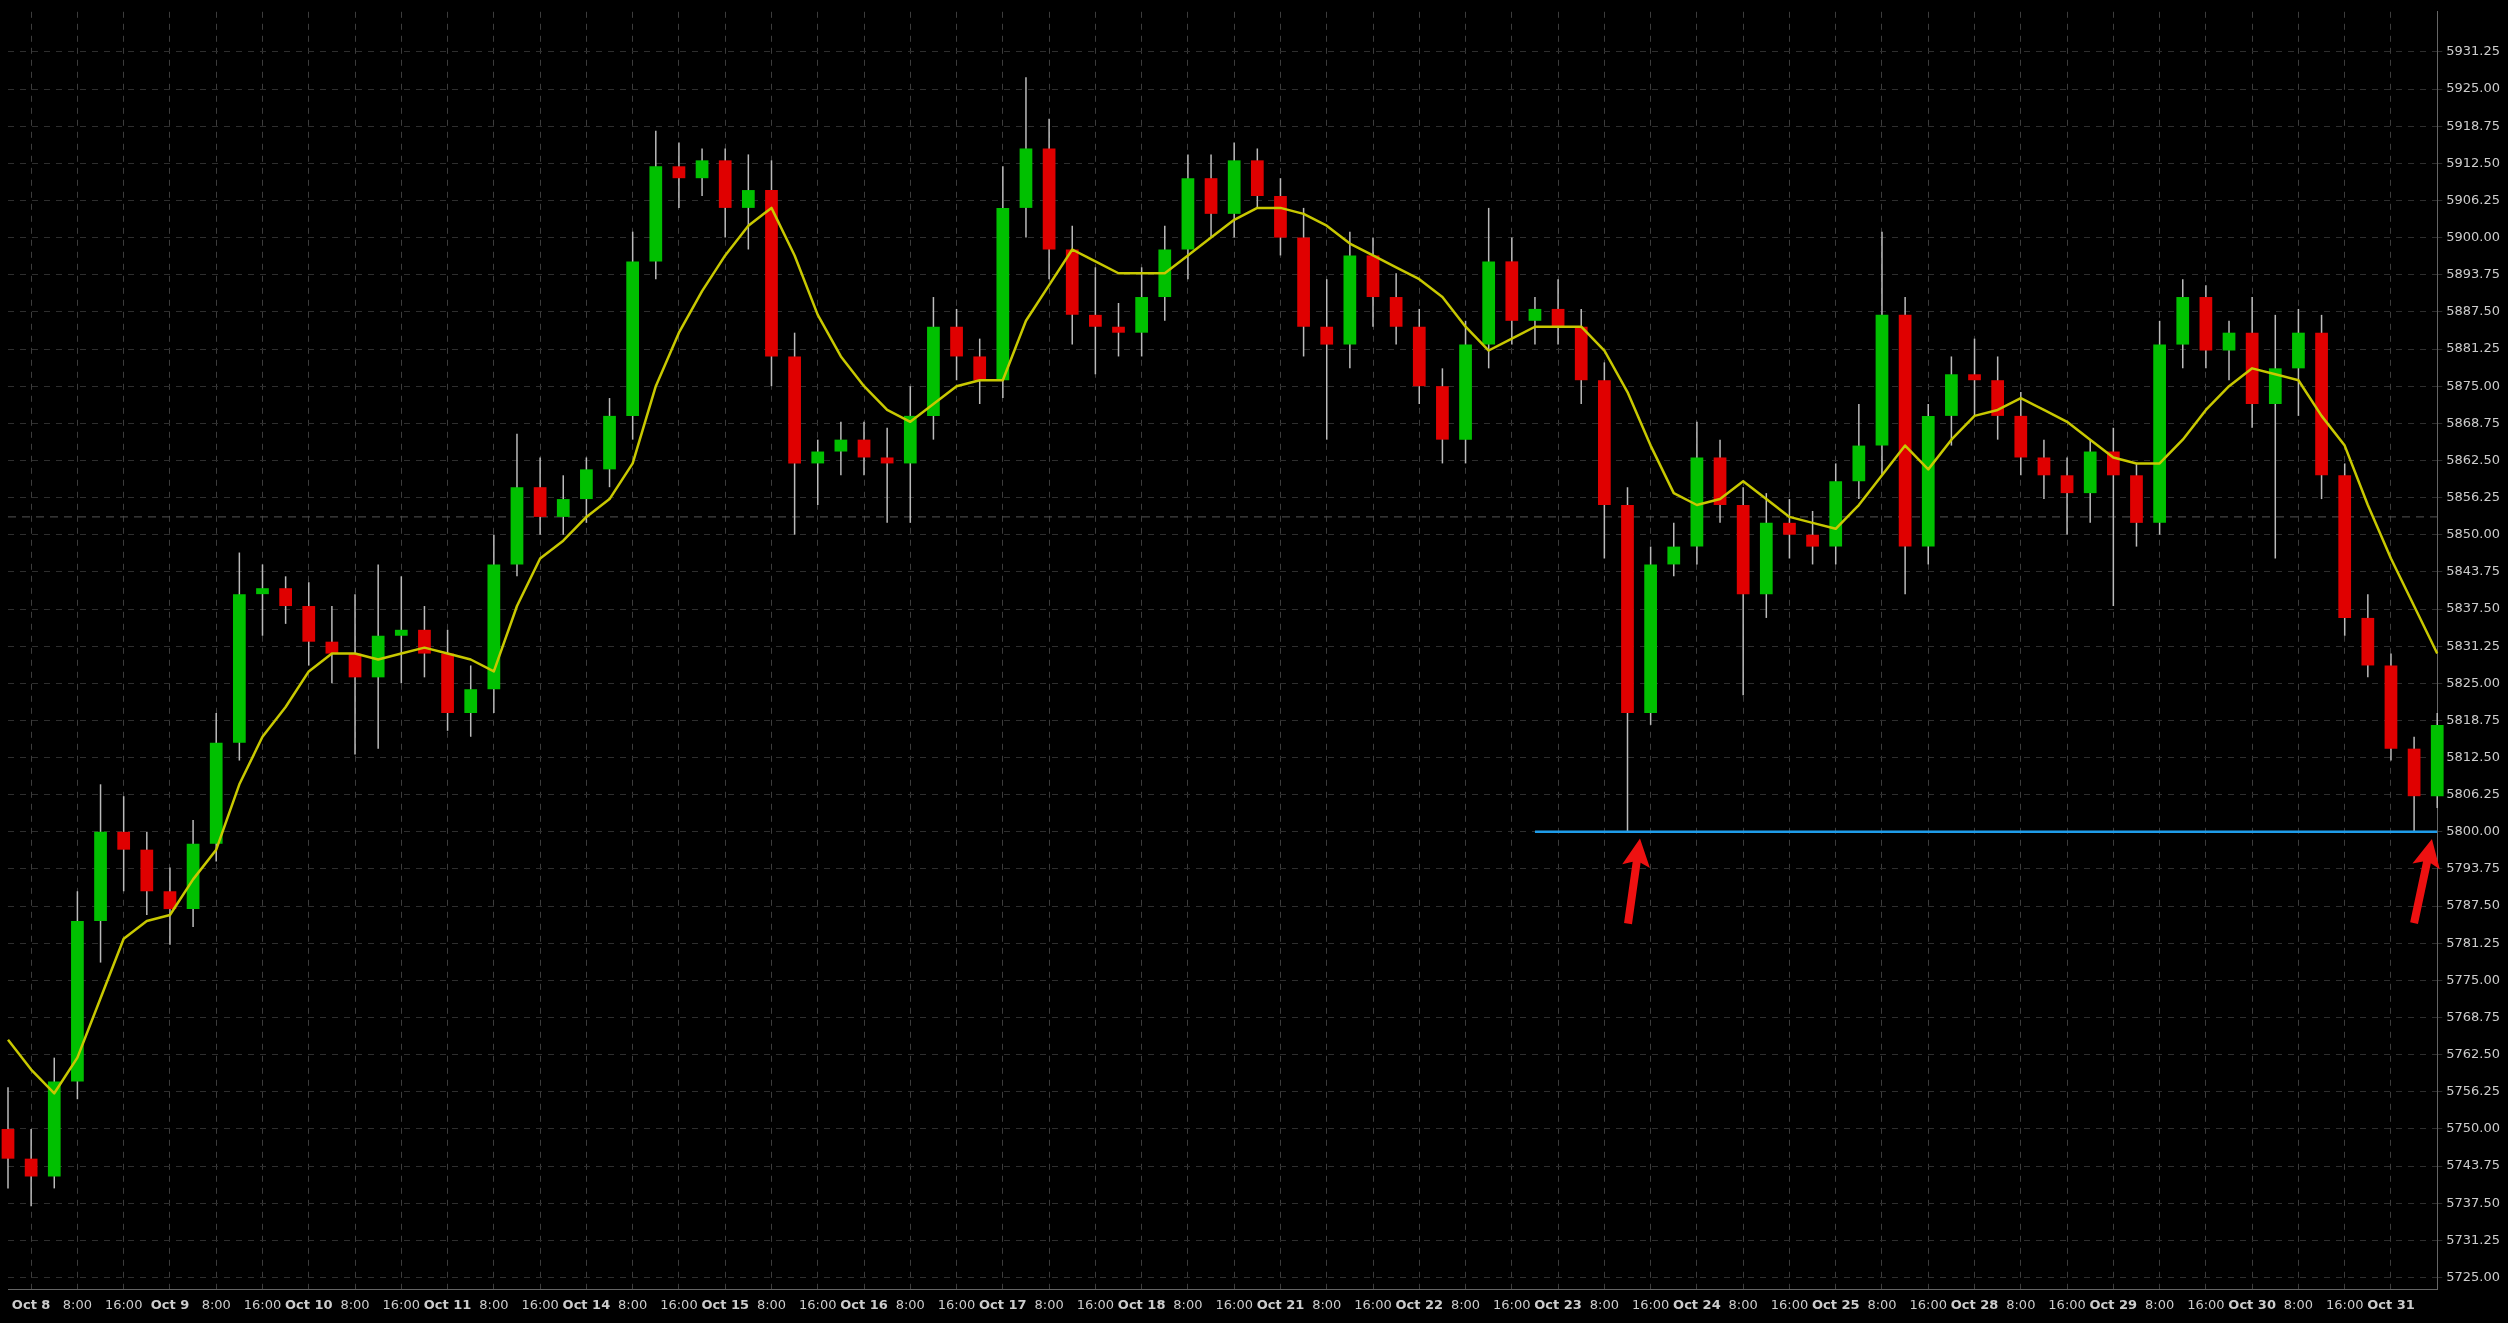  What do you see at coordinates (2473, 1128) in the screenshot?
I see `y-tick-label: 5750.00` at bounding box center [2473, 1128].